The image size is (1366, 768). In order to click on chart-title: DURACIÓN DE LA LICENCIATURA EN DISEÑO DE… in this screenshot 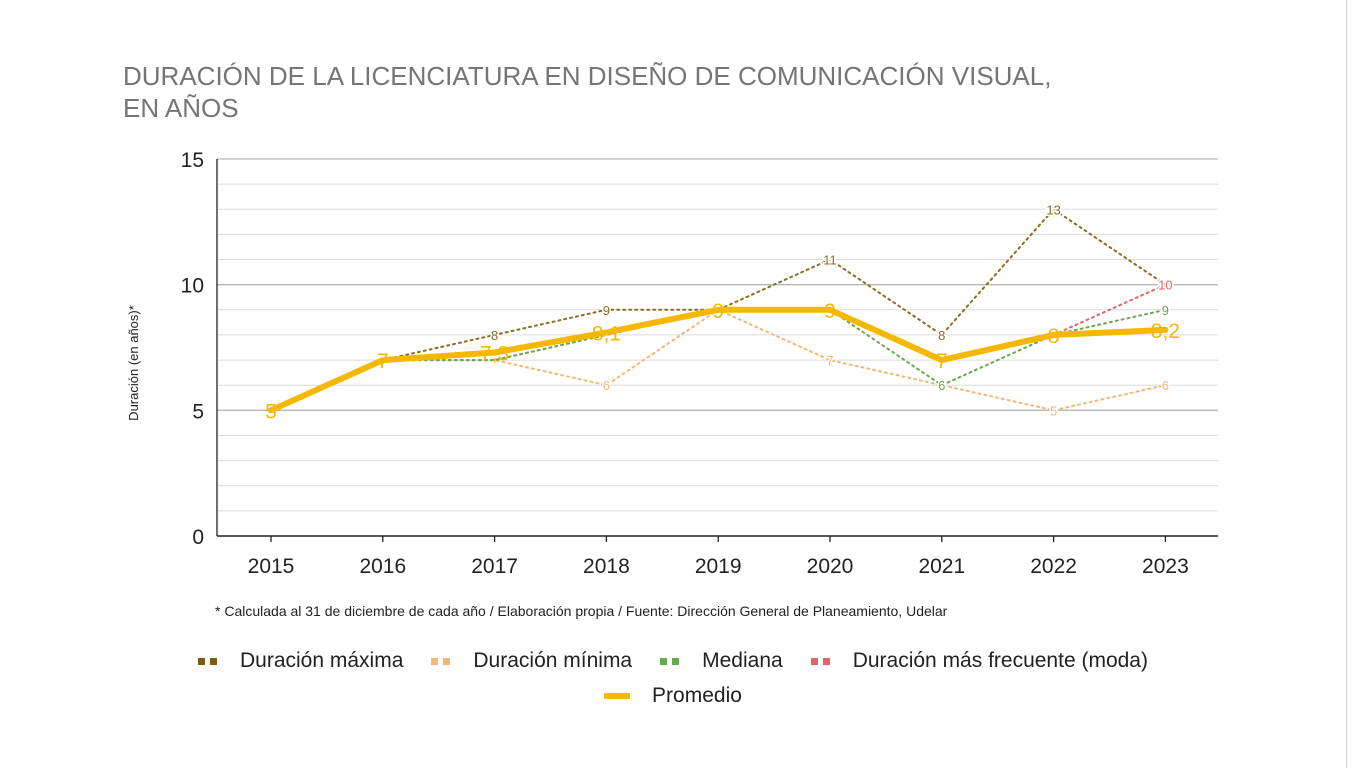, I will do `click(673, 92)`.